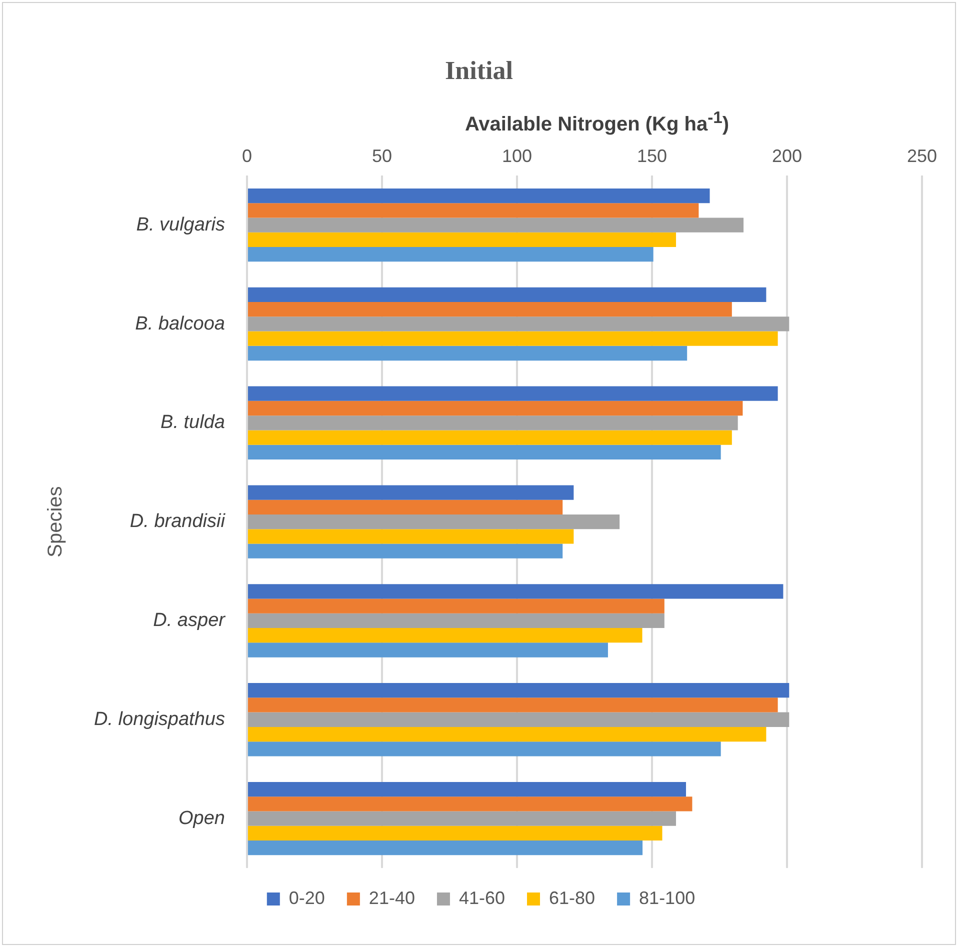 The height and width of the screenshot is (947, 958). I want to click on x-tick-label: 200, so click(787, 156).